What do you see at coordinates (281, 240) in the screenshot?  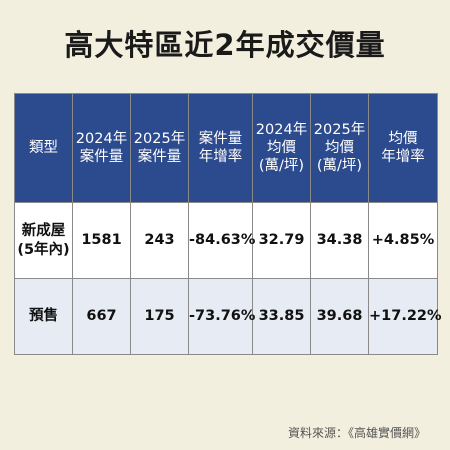 I see `table-cell: 32.79` at bounding box center [281, 240].